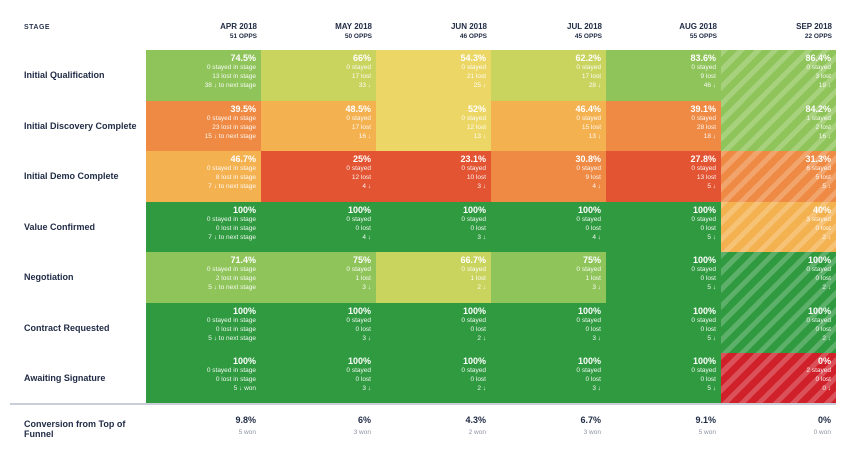  Describe the element at coordinates (244, 388) in the screenshot. I see `advanced-count: 5 ↓ won` at that location.